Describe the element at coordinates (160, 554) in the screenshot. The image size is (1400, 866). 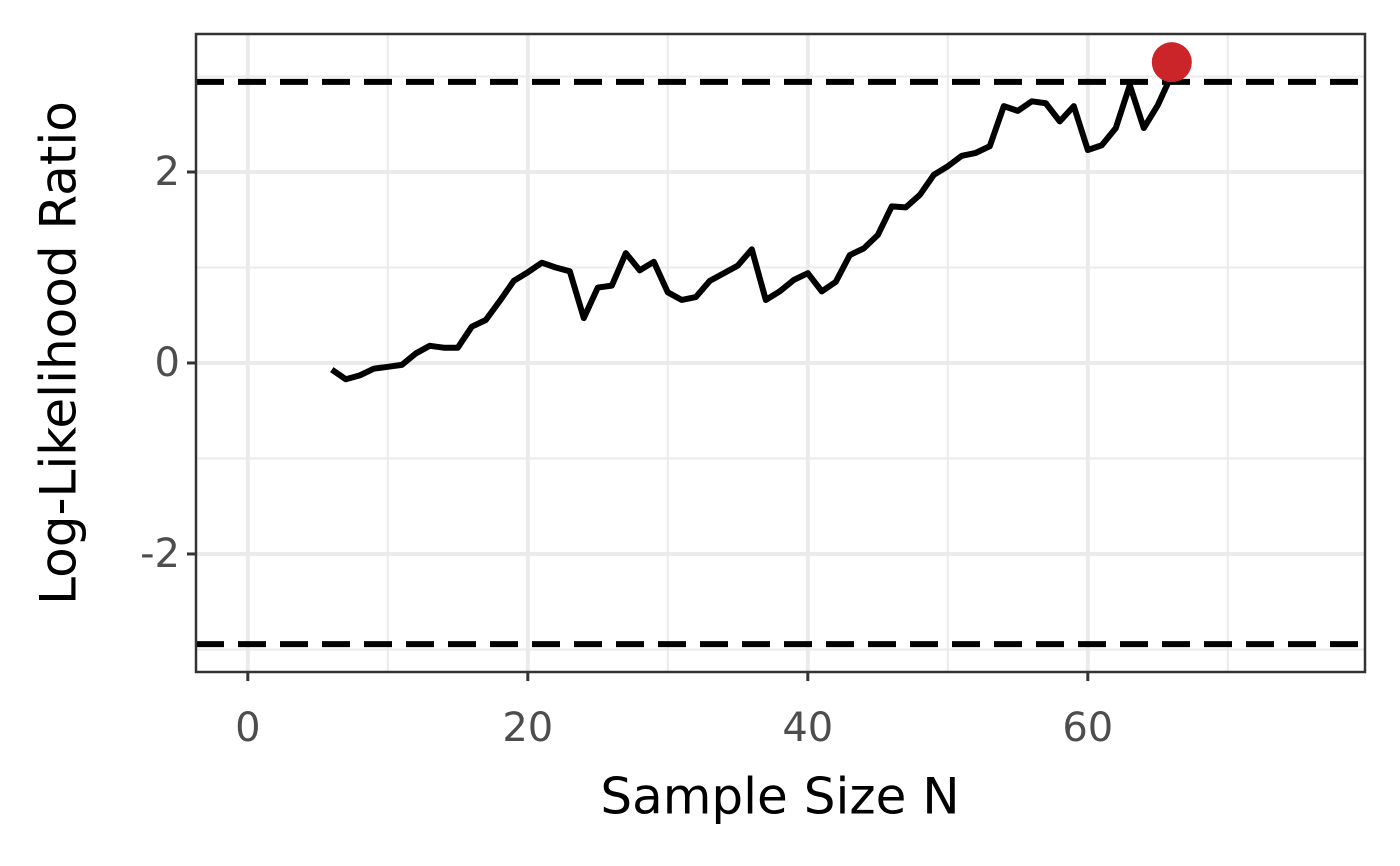
I see `y-tick-label: -2` at that location.